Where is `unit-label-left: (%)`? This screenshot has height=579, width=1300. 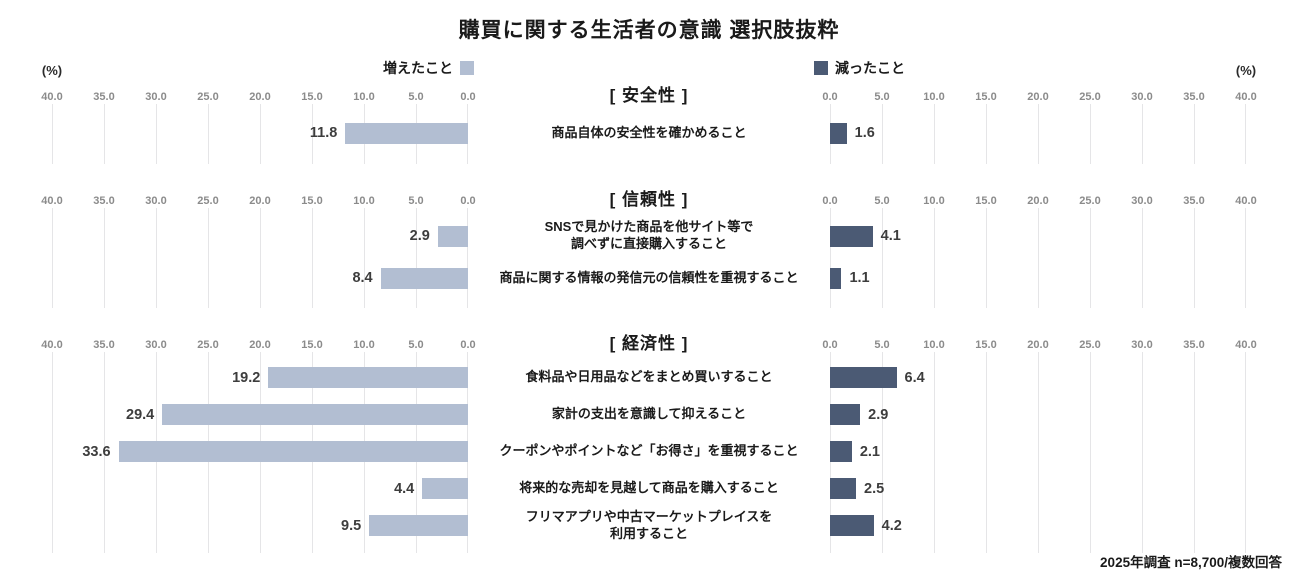 unit-label-left: (%) is located at coordinates (52, 70).